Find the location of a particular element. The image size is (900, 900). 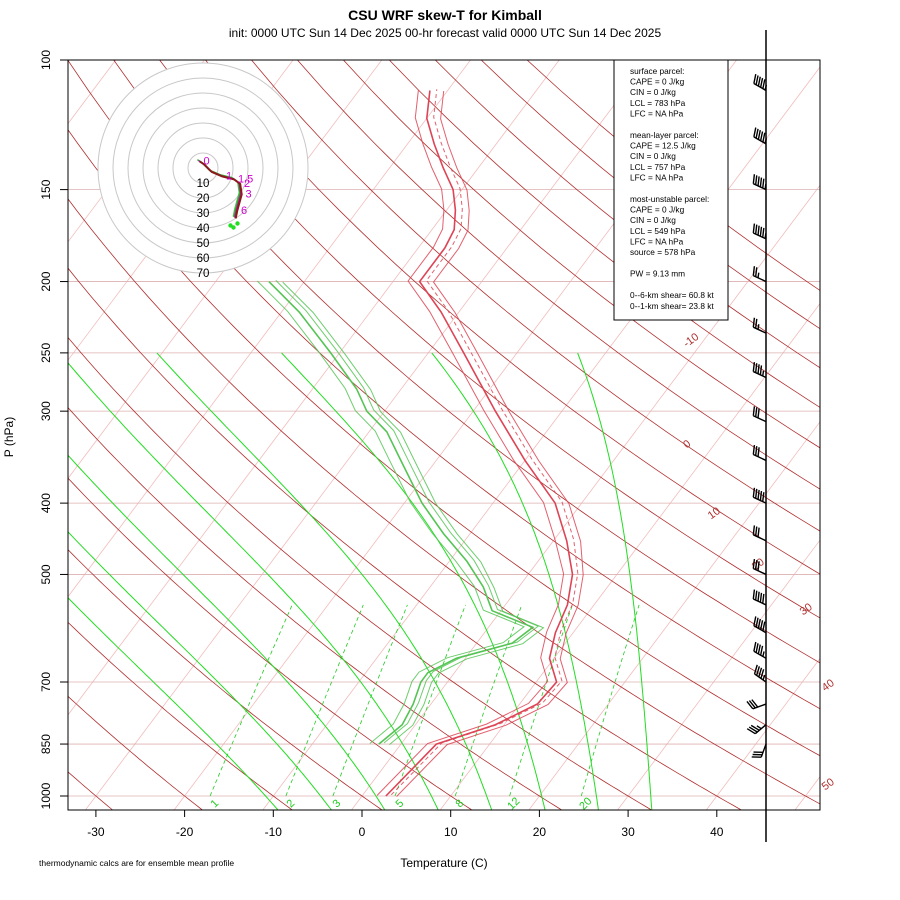

x-tick-label: 0 is located at coordinates (362, 832).